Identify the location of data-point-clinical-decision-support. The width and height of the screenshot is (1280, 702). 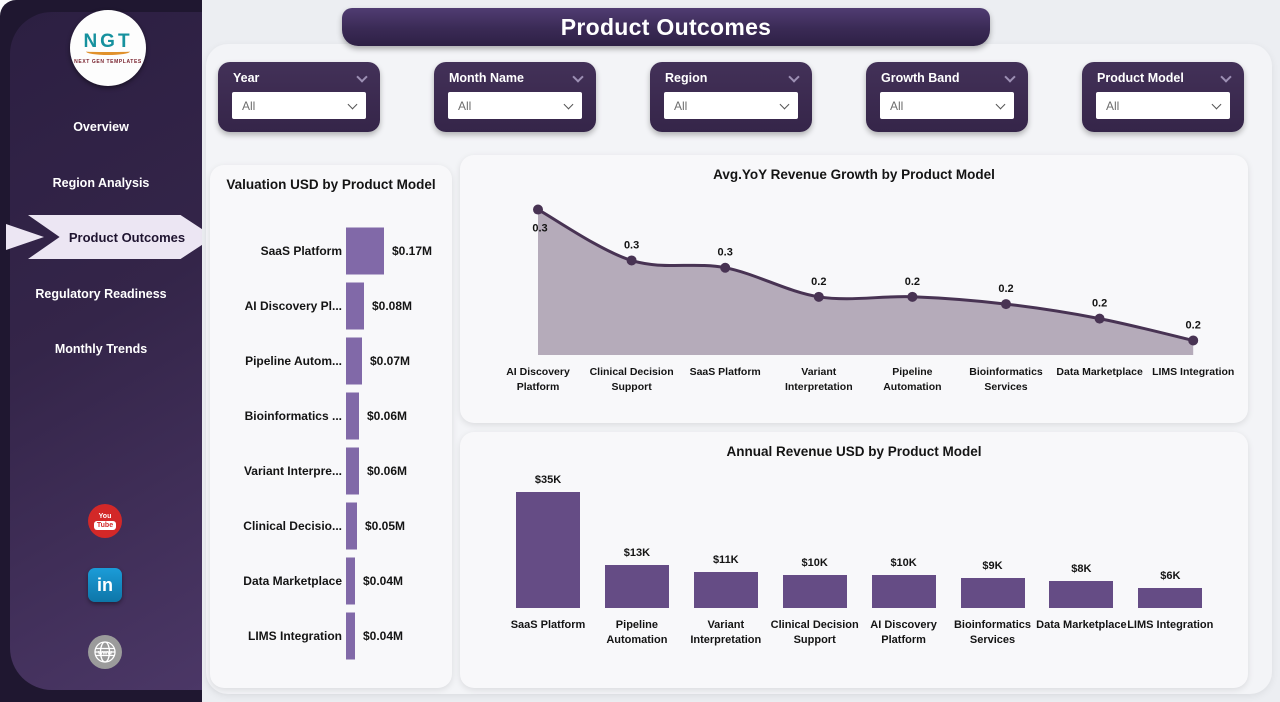
(631, 260).